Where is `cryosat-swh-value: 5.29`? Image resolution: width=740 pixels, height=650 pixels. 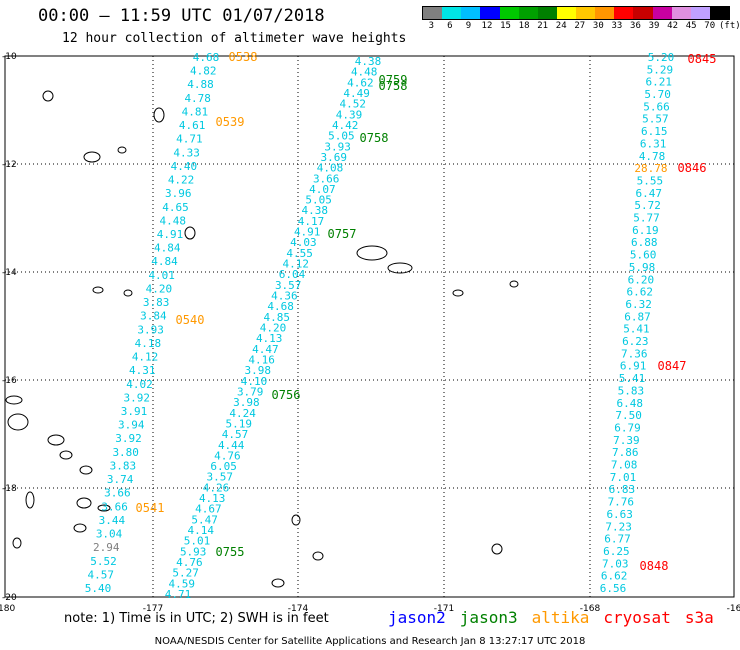 cryosat-swh-value: 5.29 is located at coordinates (660, 69).